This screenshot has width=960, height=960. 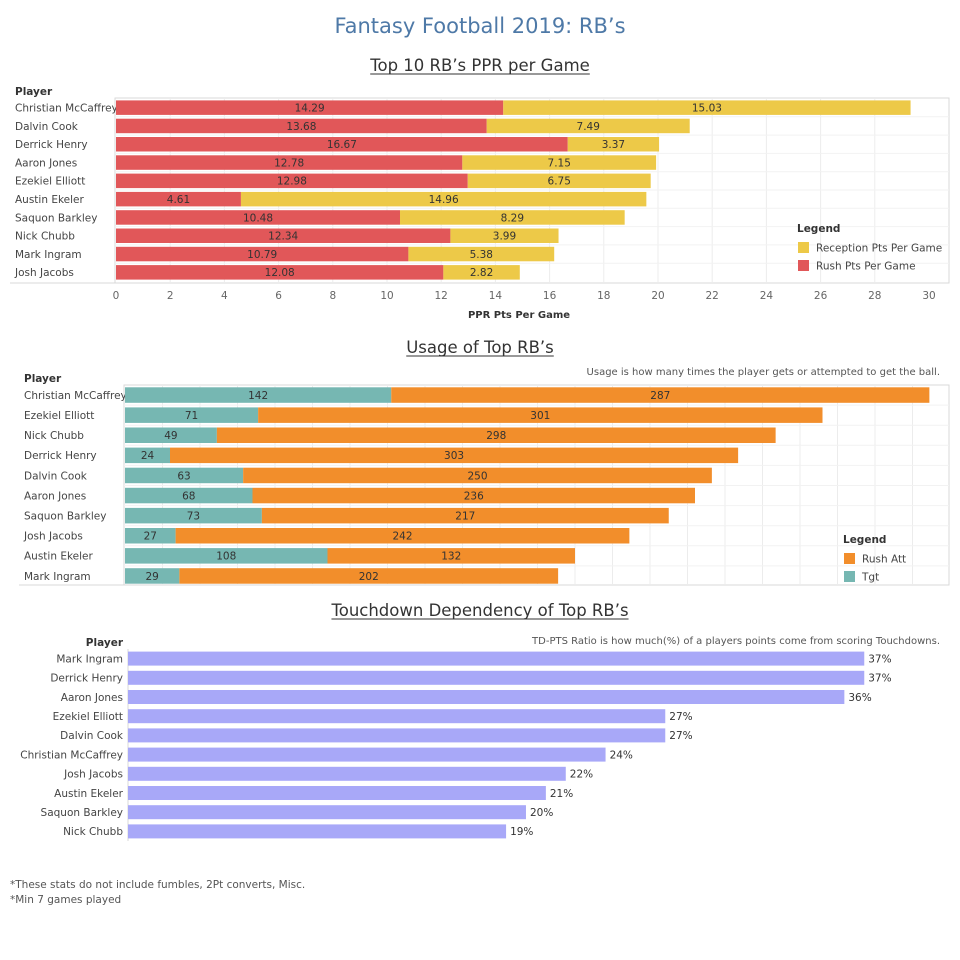 I want to click on x-tick-label: 8, so click(x=332, y=296).